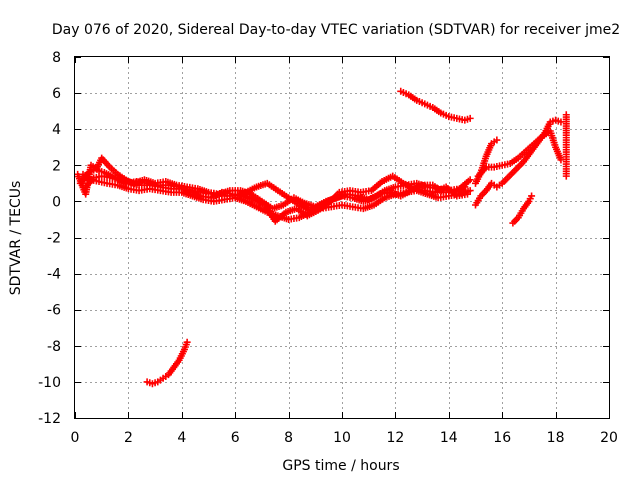  What do you see at coordinates (75, 438) in the screenshot?
I see `x-tick-label: 0` at bounding box center [75, 438].